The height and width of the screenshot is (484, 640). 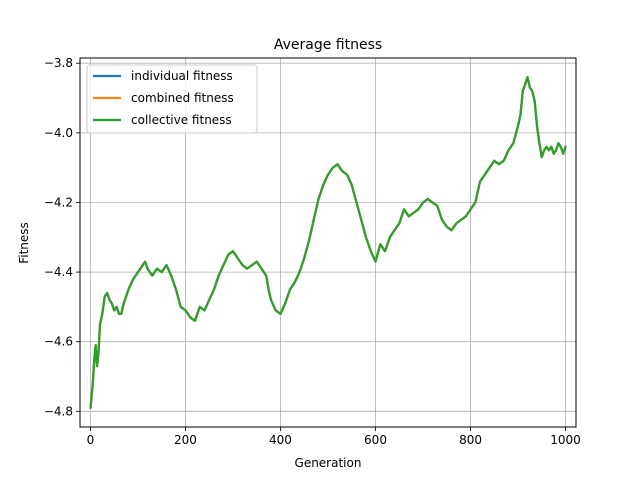 What do you see at coordinates (328, 45) in the screenshot?
I see `chart-title: Average fitness` at bounding box center [328, 45].